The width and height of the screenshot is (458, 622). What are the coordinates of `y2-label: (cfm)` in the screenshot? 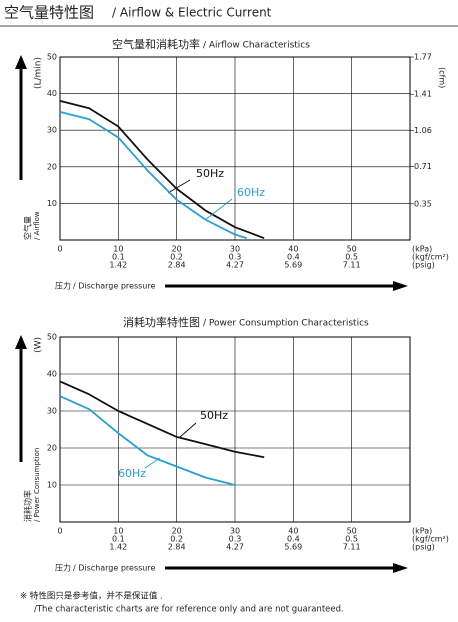 It's located at (442, 77).